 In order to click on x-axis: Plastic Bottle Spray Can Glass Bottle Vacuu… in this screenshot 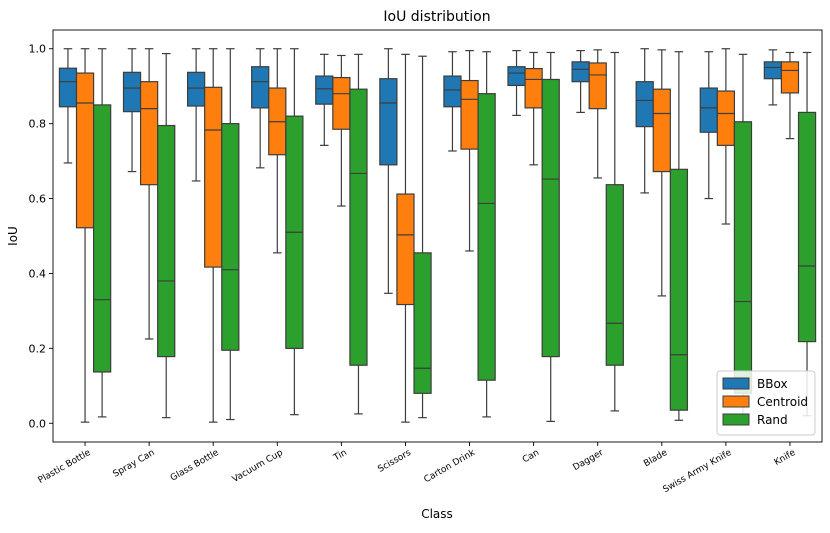, I will do `click(417, 468)`.